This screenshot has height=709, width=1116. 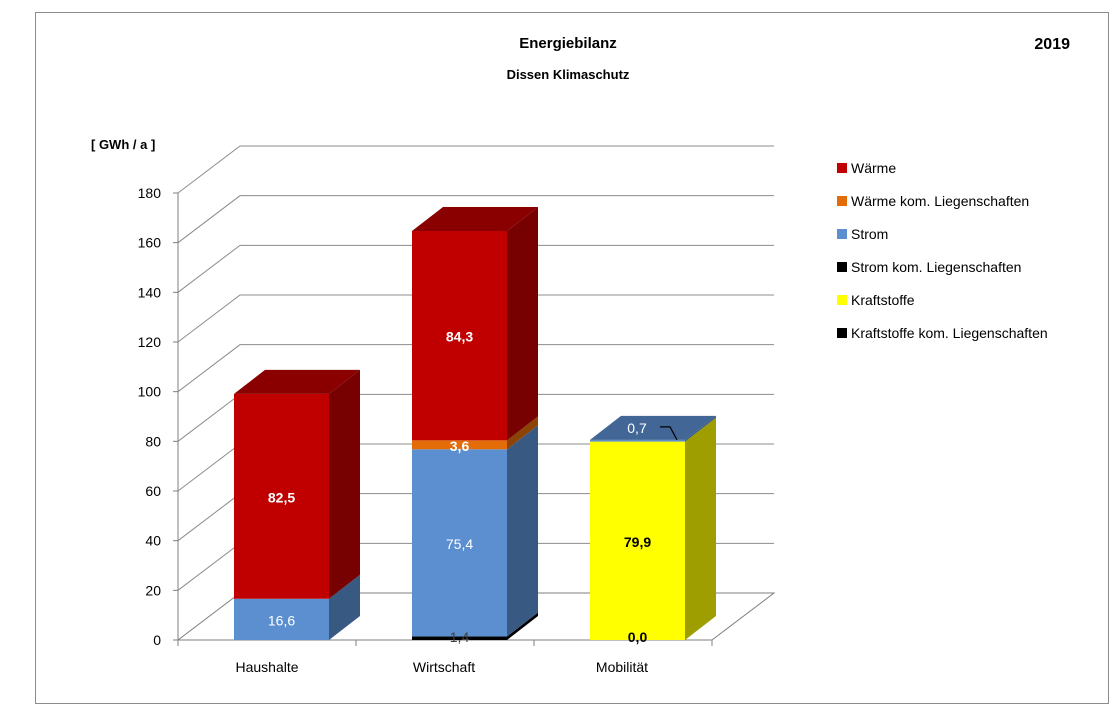 I want to click on y-tick-label: 20, so click(x=153, y=590).